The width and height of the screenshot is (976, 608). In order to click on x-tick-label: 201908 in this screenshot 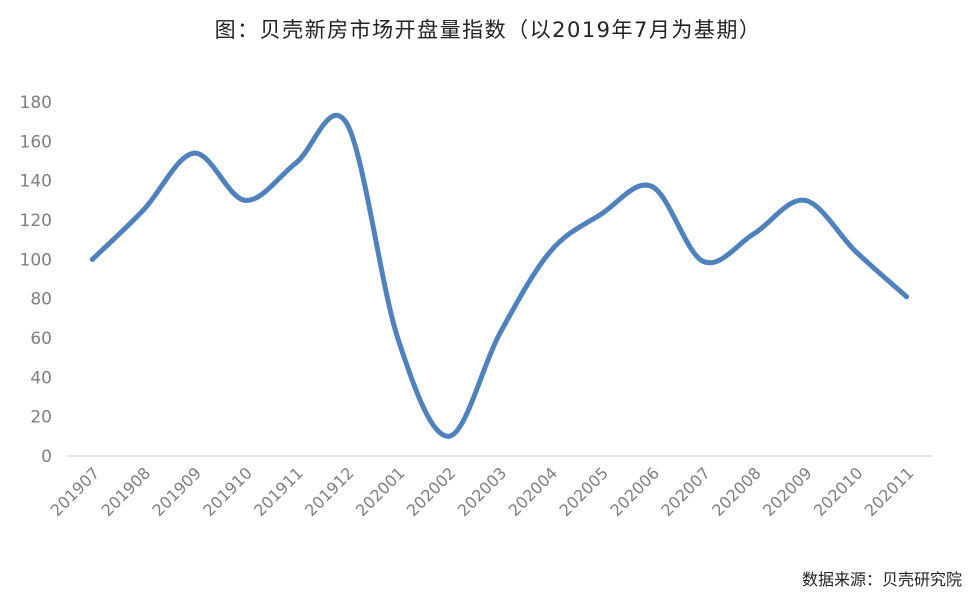, I will do `click(126, 491)`.